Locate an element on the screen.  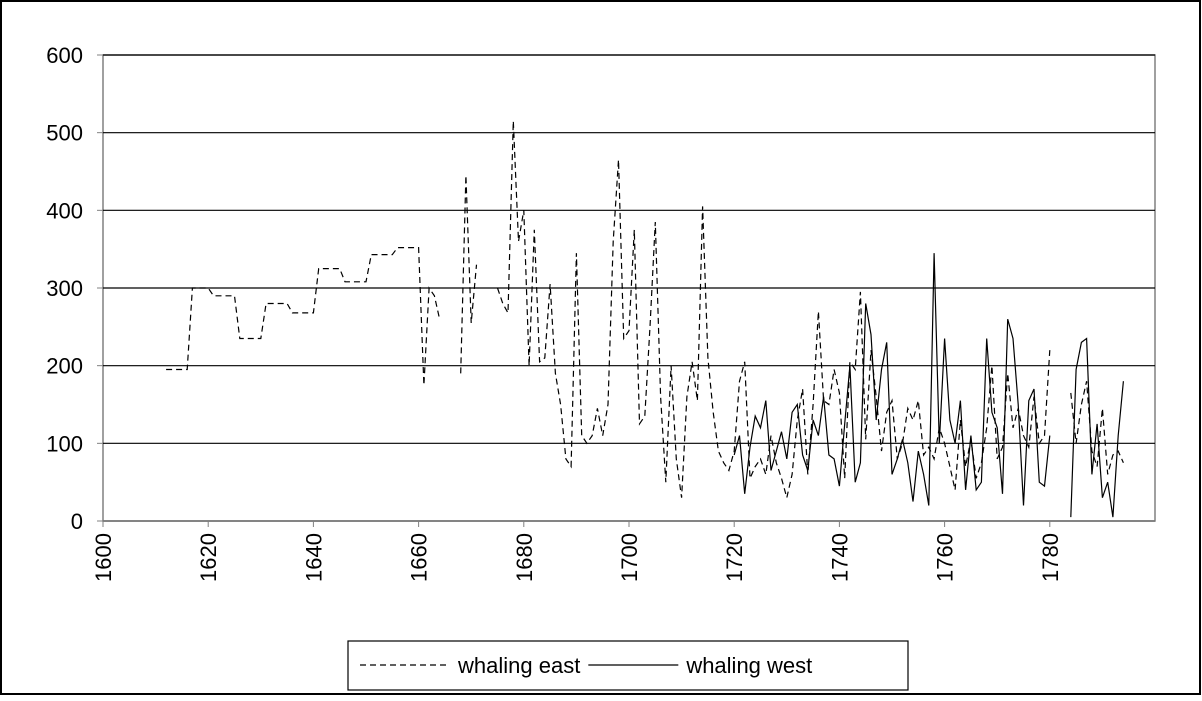
series-line is located at coordinates (928, 385).